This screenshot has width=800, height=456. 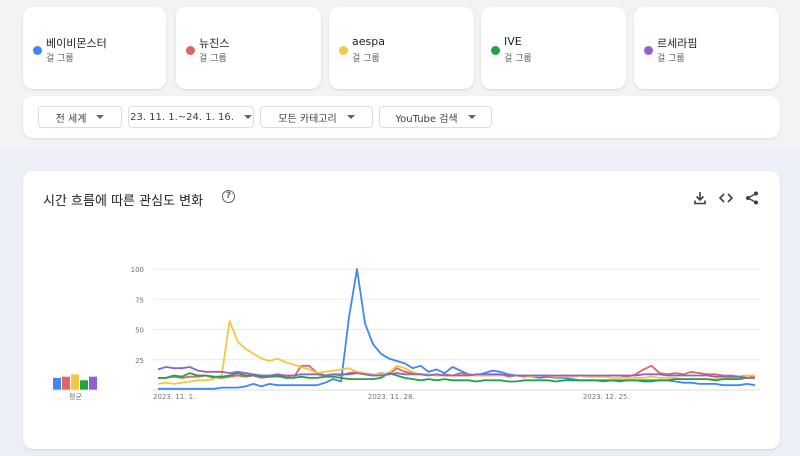 What do you see at coordinates (139, 300) in the screenshot?
I see `y-tick-label: 75` at bounding box center [139, 300].